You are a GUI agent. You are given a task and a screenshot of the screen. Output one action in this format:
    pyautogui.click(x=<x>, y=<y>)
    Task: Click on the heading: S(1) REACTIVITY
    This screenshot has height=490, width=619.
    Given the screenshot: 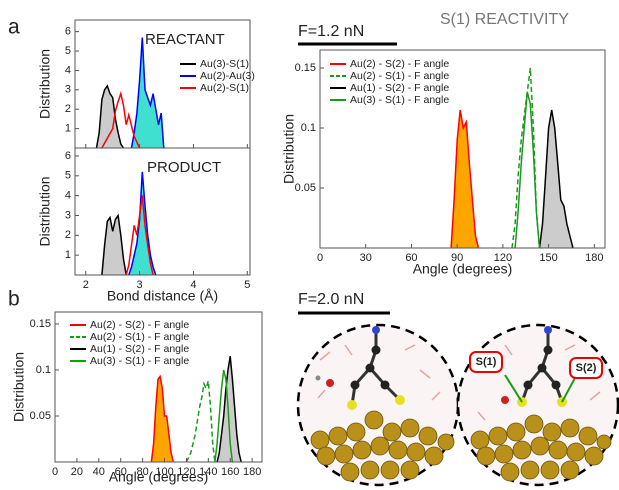 What is the action you would take?
    pyautogui.click(x=504, y=19)
    